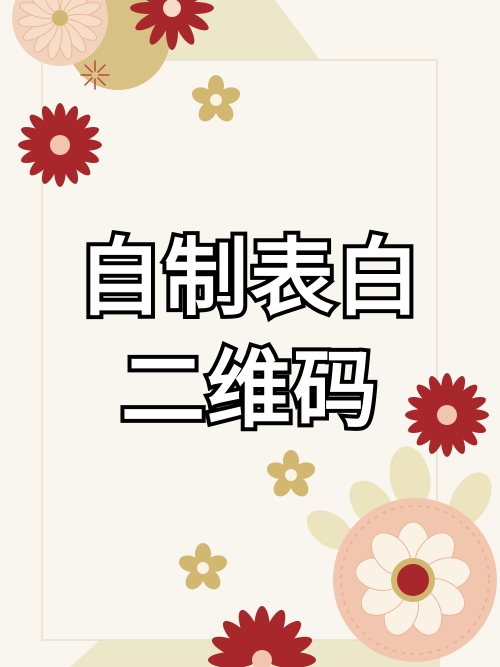 Image resolution: width=500 pixels, height=667 pixels. I want to click on gold-flower-top, so click(216, 100).